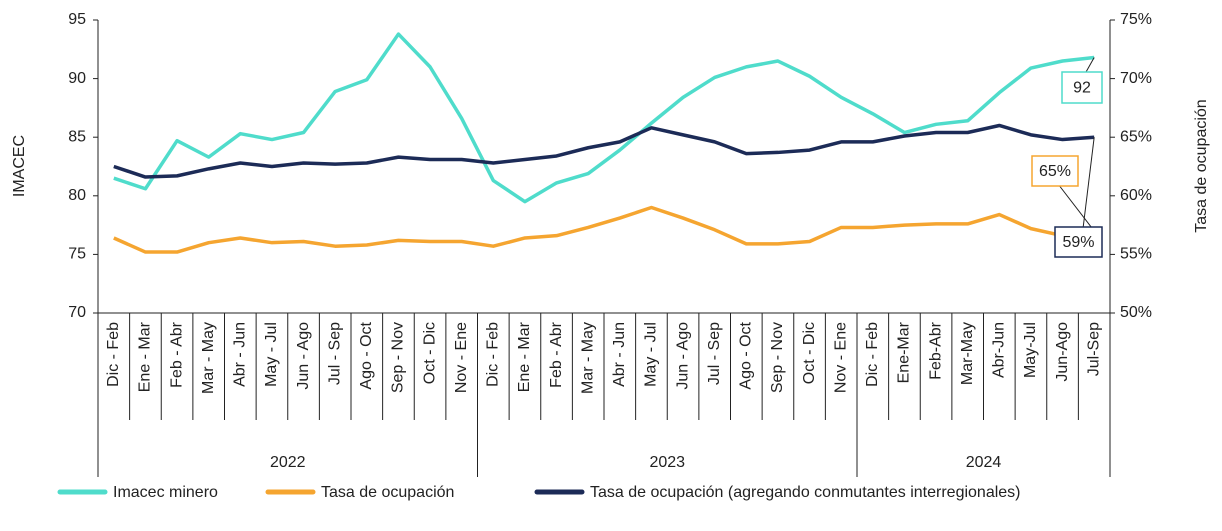 The image size is (1222, 531). I want to click on group-label: 2024, so click(984, 462).